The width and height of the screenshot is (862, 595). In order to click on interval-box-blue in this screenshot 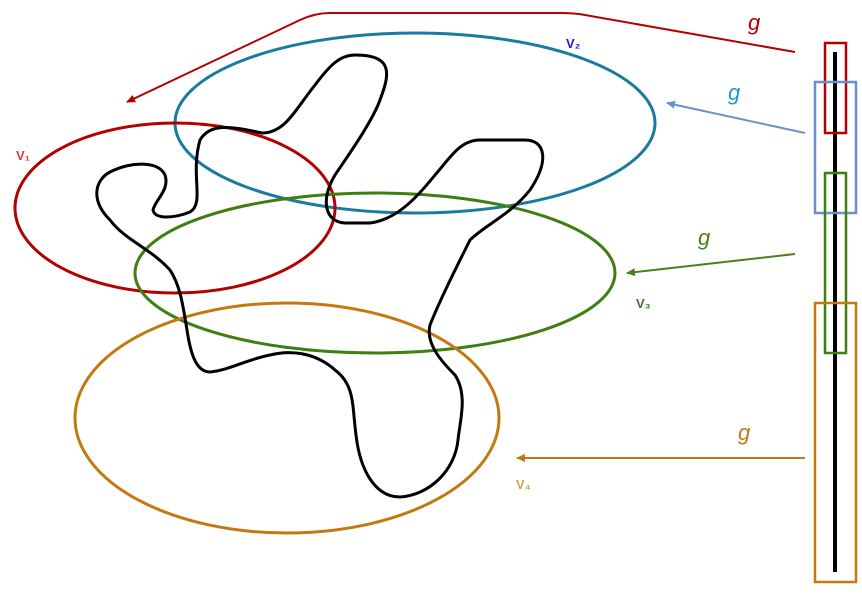, I will do `click(835, 147)`.